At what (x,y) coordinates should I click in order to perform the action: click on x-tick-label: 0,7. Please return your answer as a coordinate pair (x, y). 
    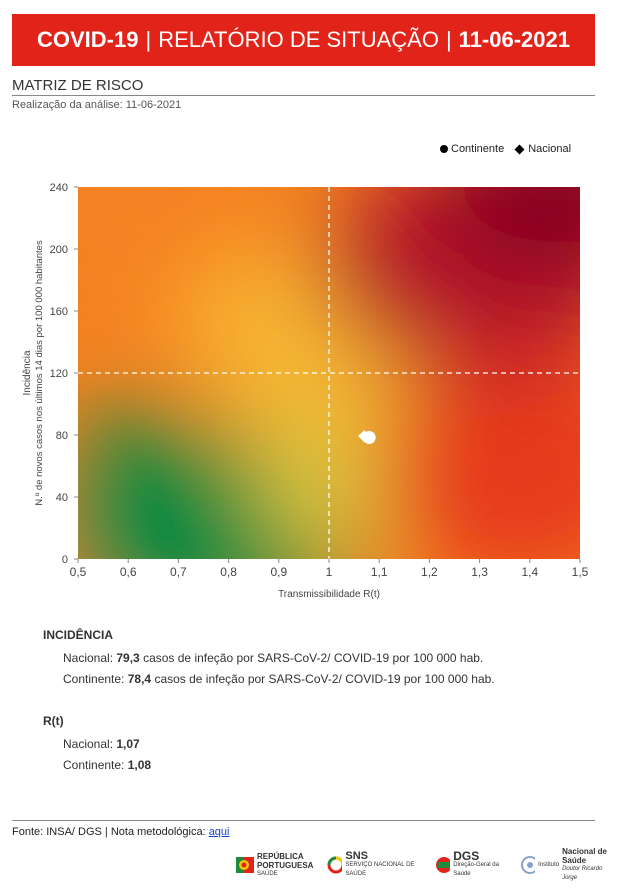
    Looking at the image, I should click on (178, 572).